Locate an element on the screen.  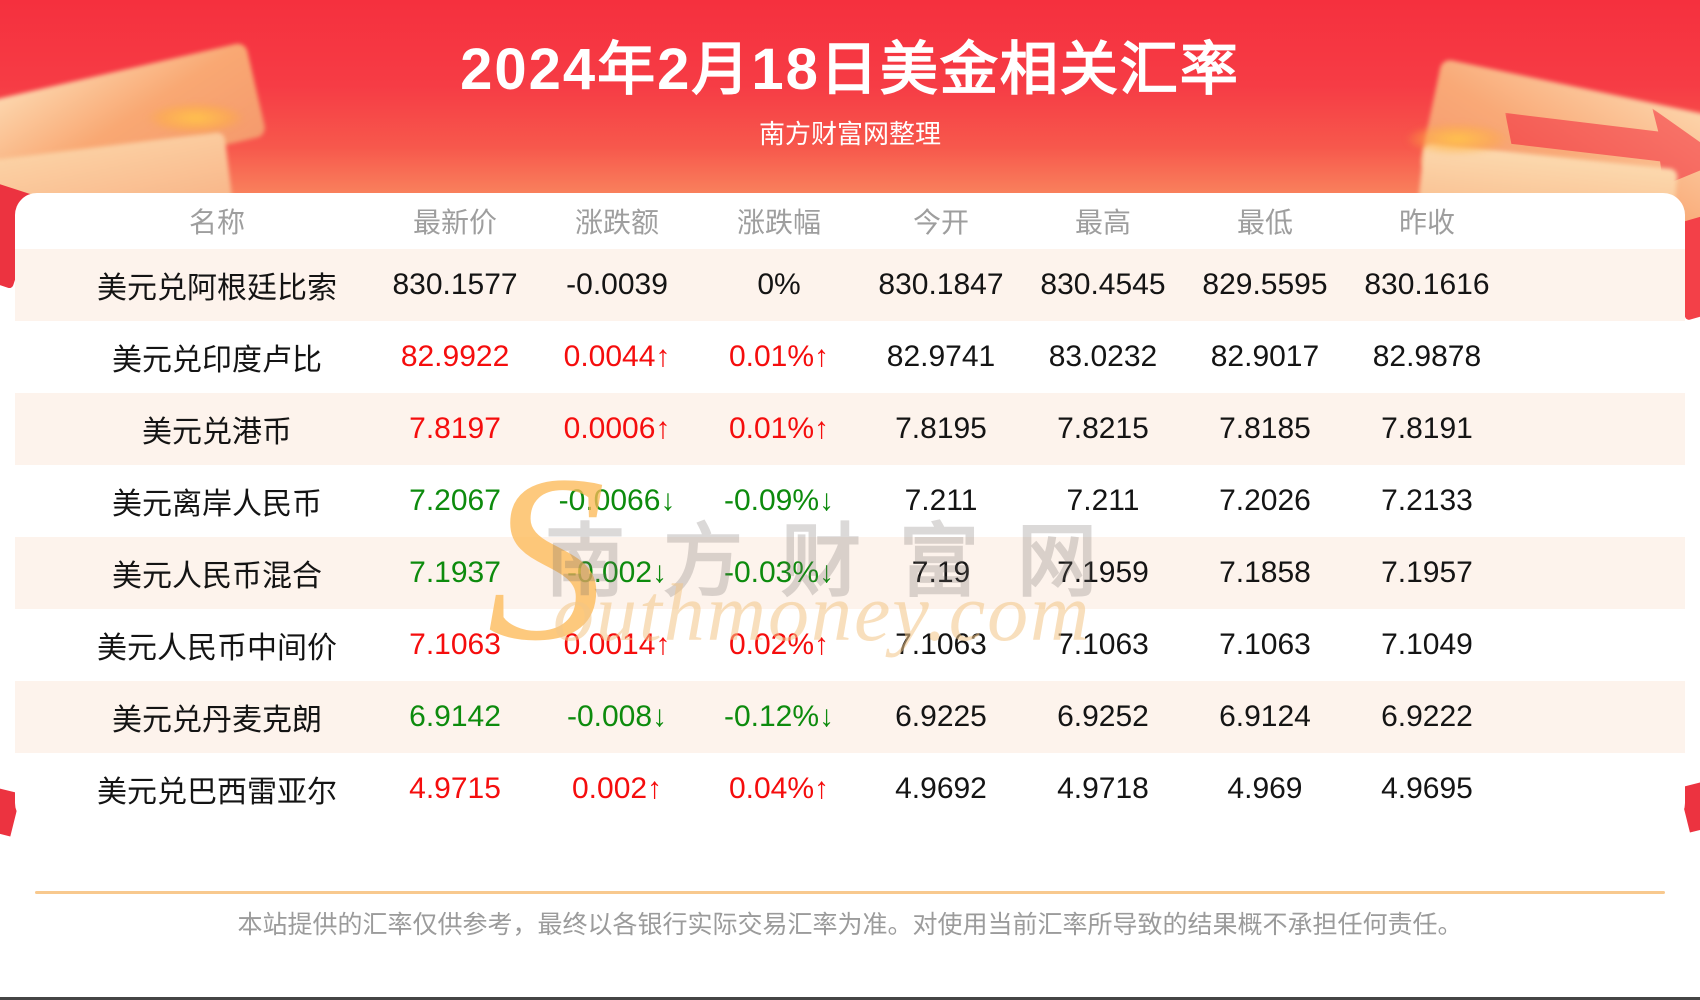
cell-high: 6.9252 is located at coordinates (1103, 716).